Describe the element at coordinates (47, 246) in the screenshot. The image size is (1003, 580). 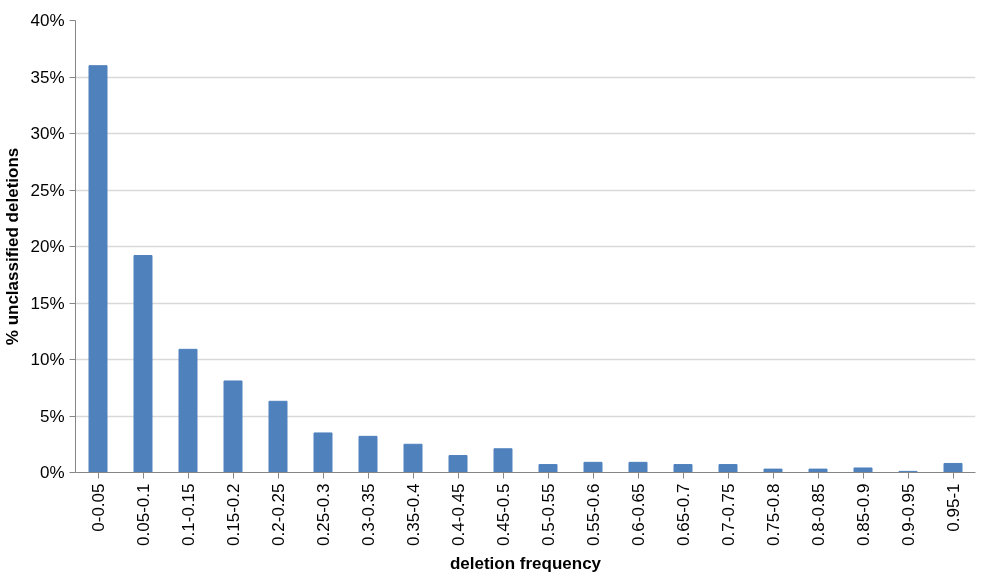
I see `y-tick-label: 20%` at that location.